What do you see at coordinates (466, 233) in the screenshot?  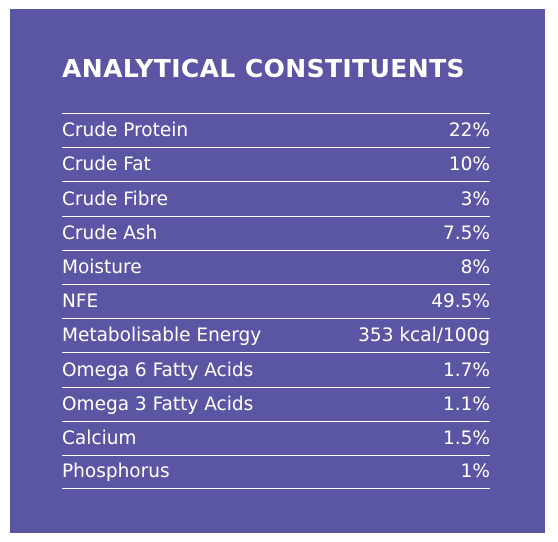 I see `row-value: 7.5%` at bounding box center [466, 233].